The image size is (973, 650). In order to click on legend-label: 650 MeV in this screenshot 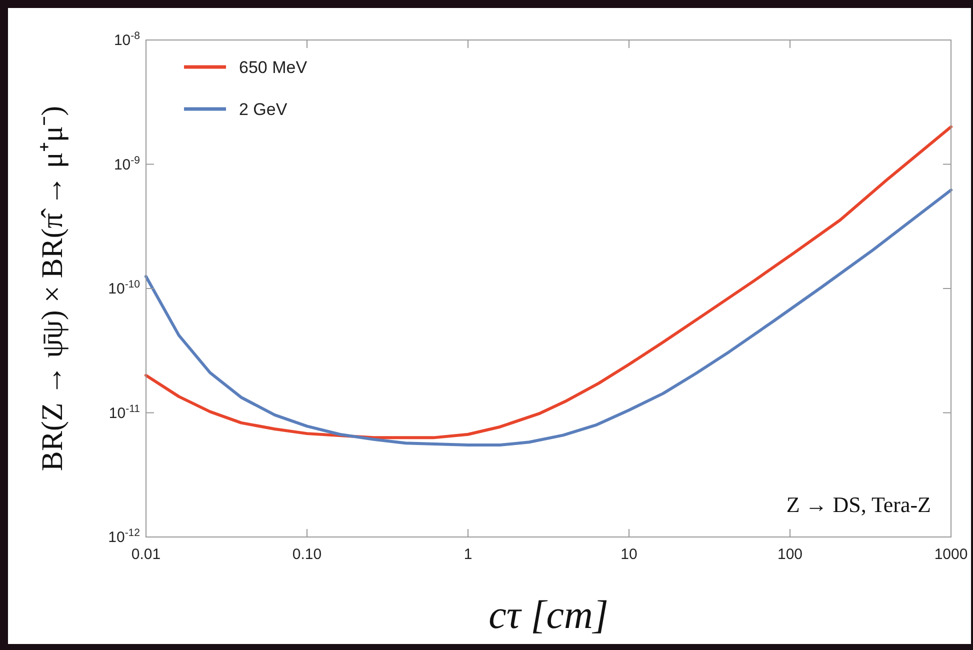, I will do `click(273, 67)`.